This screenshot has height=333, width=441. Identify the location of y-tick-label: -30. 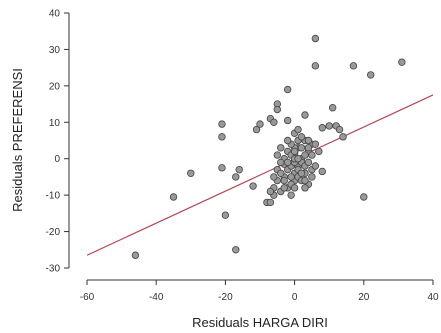
(53, 269).